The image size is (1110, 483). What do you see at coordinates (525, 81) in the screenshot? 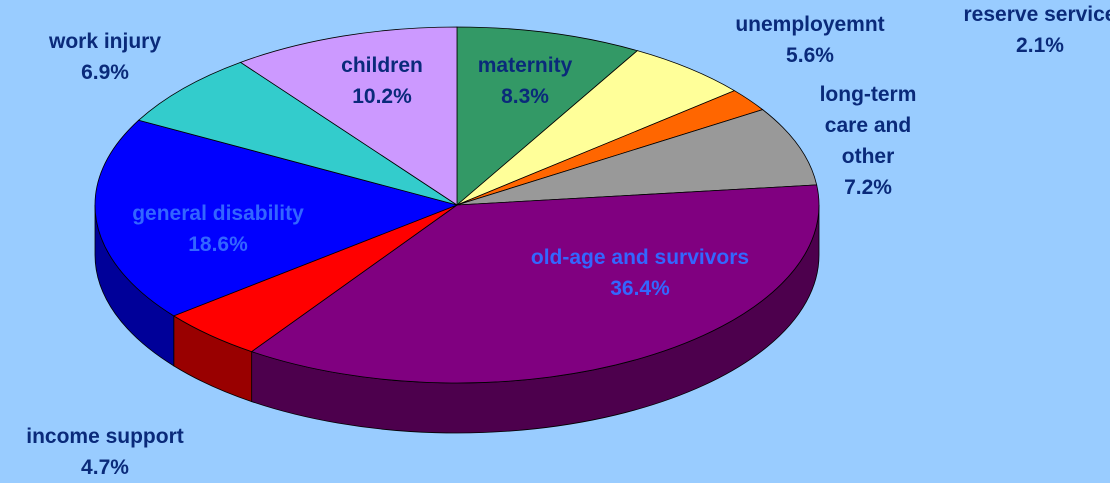
I see `slice-label: maternity 8.3%` at bounding box center [525, 81].